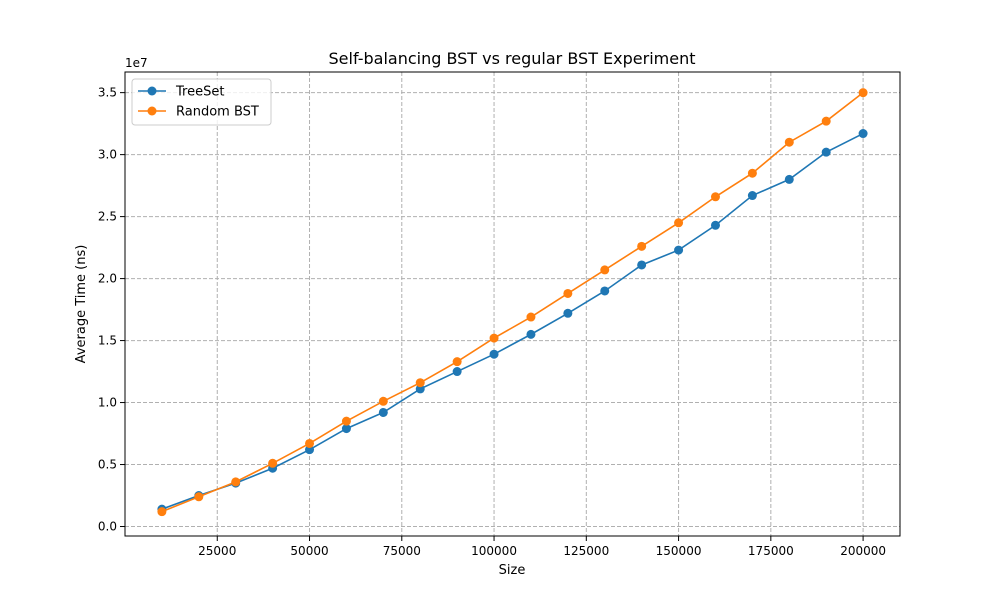 The width and height of the screenshot is (1000, 600). I want to click on y-tick-label: 3.0, so click(107, 155).